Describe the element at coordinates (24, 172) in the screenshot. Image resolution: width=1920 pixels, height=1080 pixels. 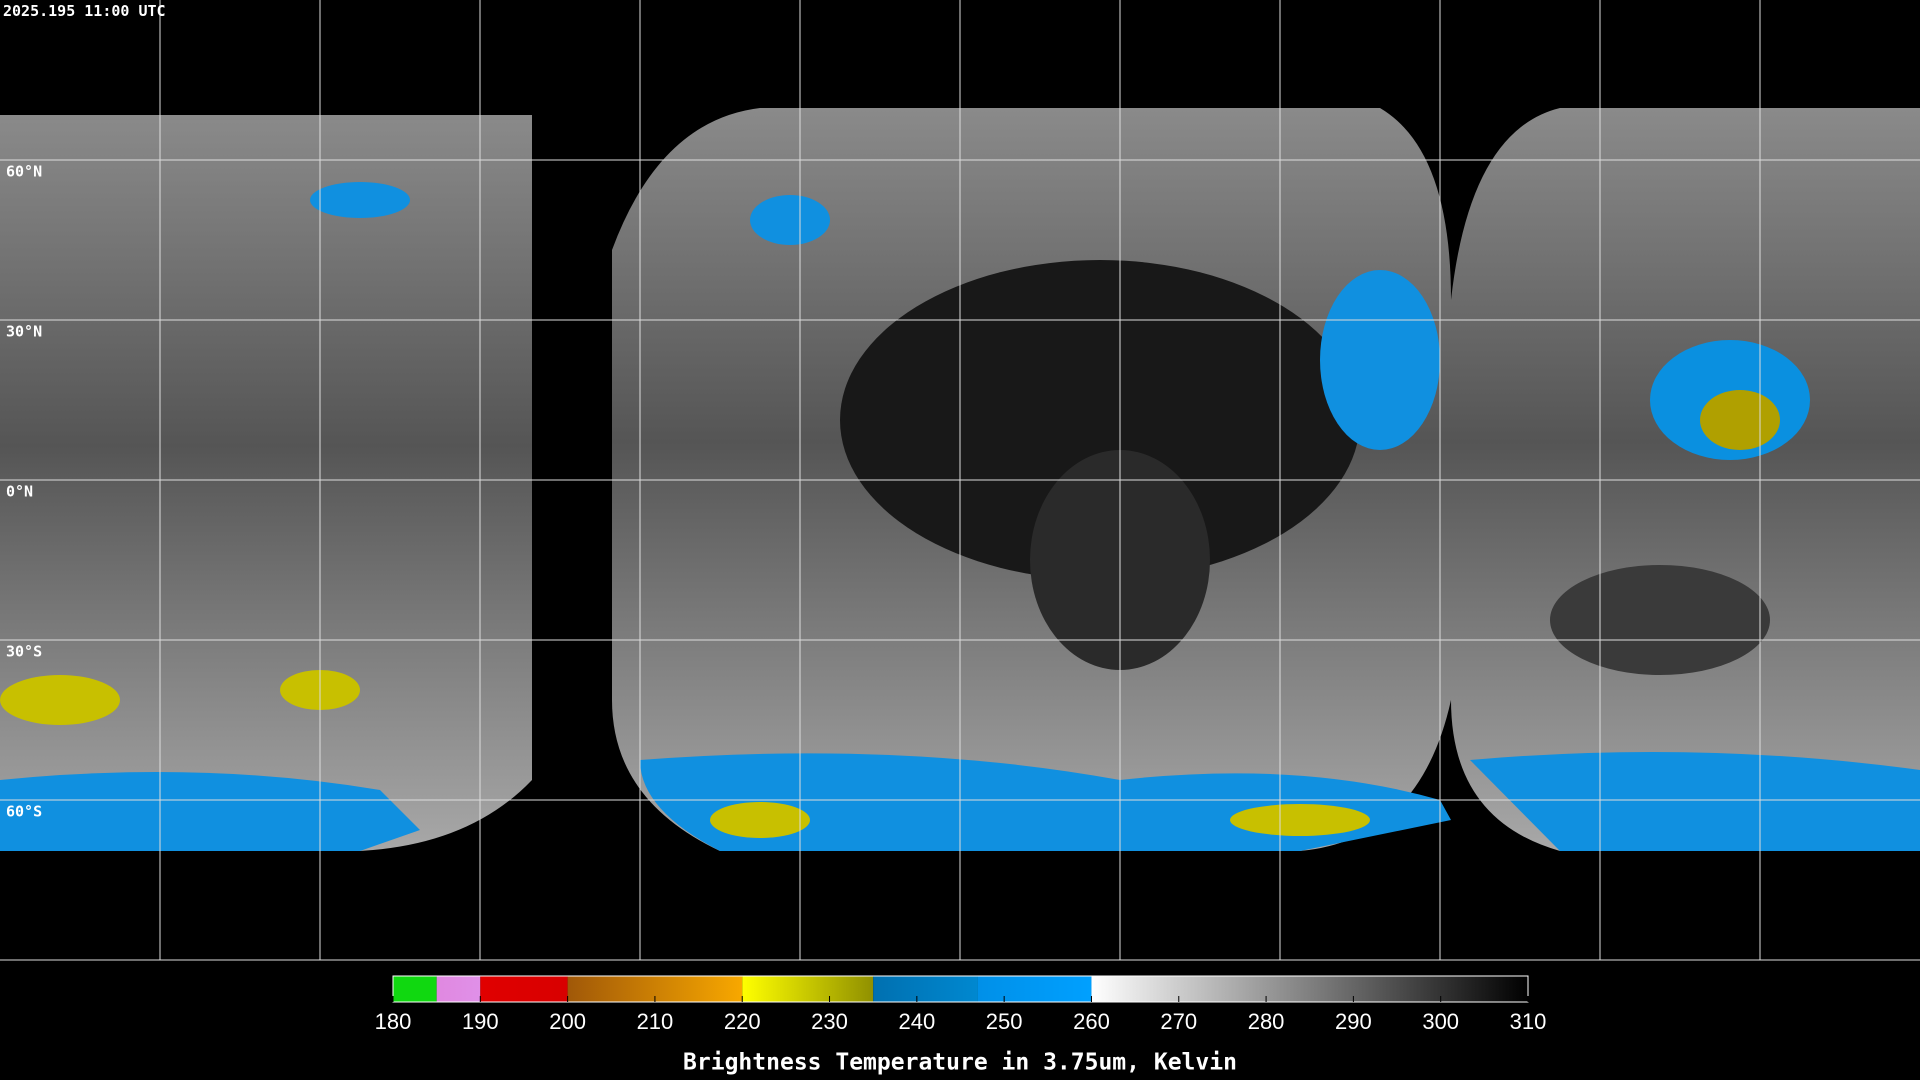
I see `lat-label: 60°N` at that location.